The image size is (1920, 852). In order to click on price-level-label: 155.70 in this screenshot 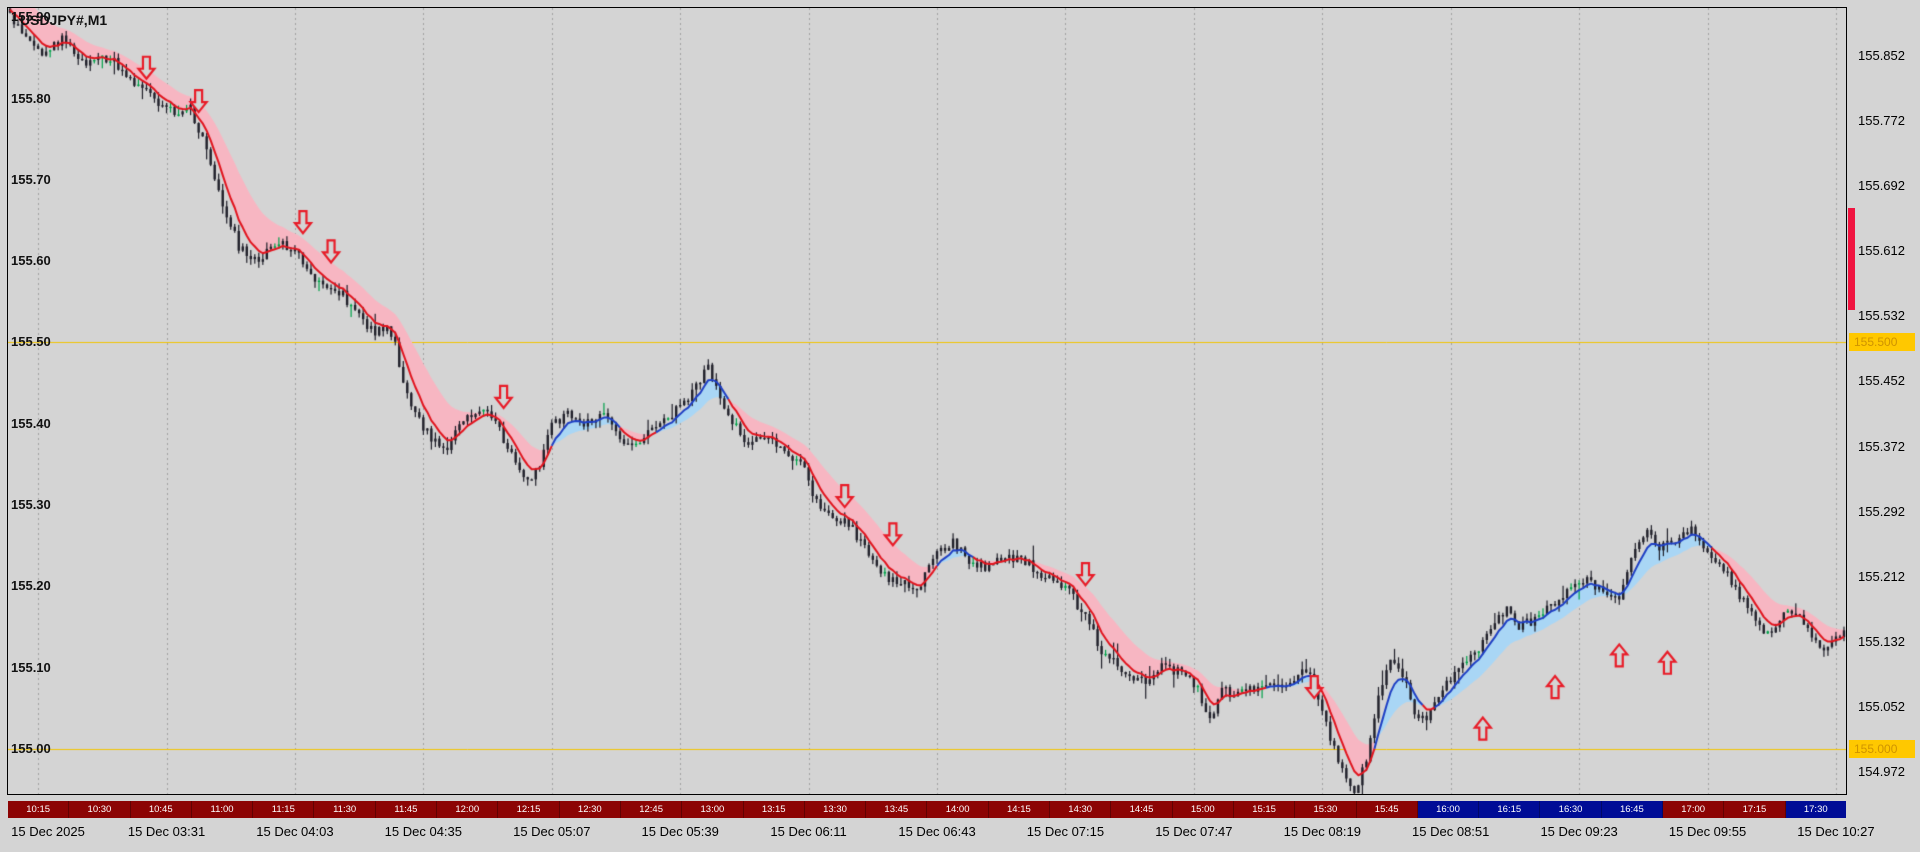, I will do `click(31, 179)`.